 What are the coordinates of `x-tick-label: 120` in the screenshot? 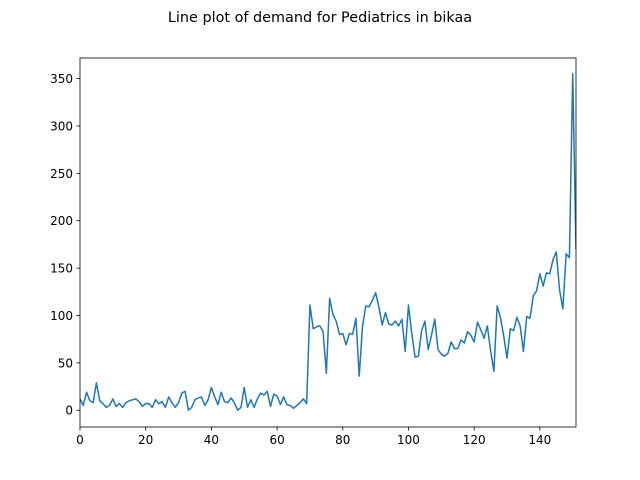 It's located at (474, 440).